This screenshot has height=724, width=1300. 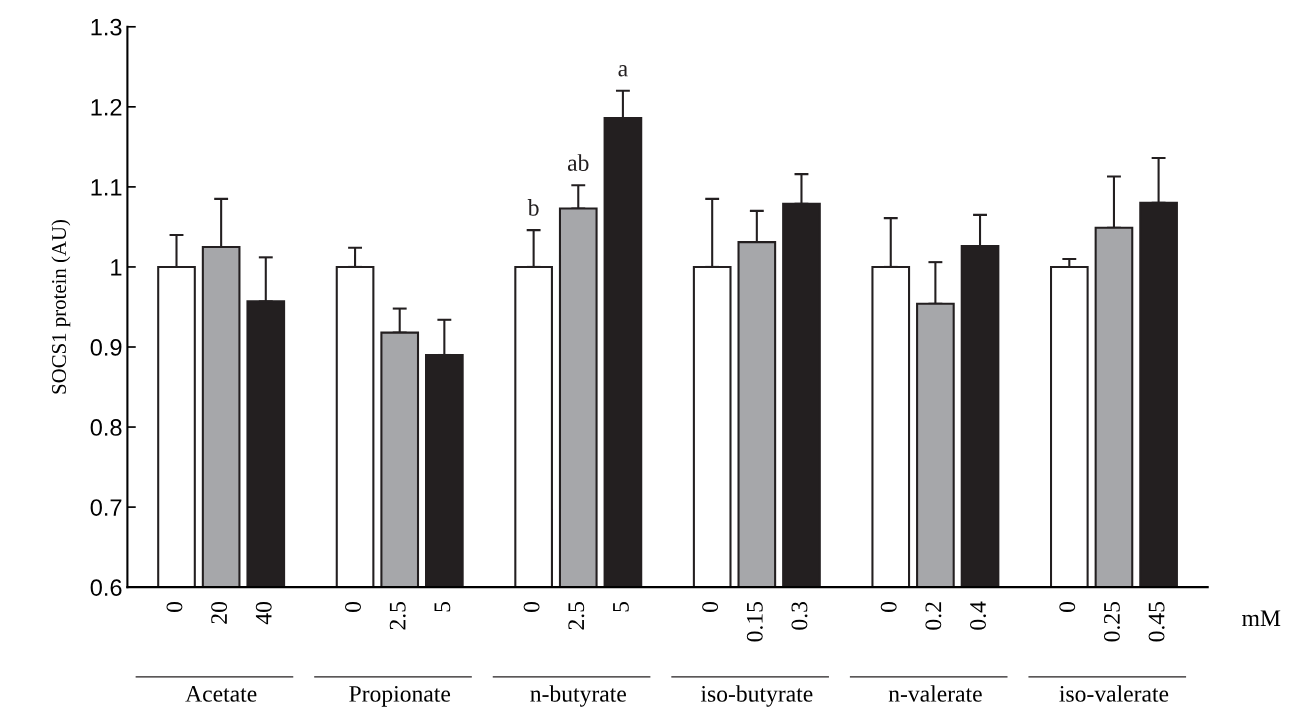 What do you see at coordinates (106, 27) in the screenshot?
I see `y-tick-label: 1.3` at bounding box center [106, 27].